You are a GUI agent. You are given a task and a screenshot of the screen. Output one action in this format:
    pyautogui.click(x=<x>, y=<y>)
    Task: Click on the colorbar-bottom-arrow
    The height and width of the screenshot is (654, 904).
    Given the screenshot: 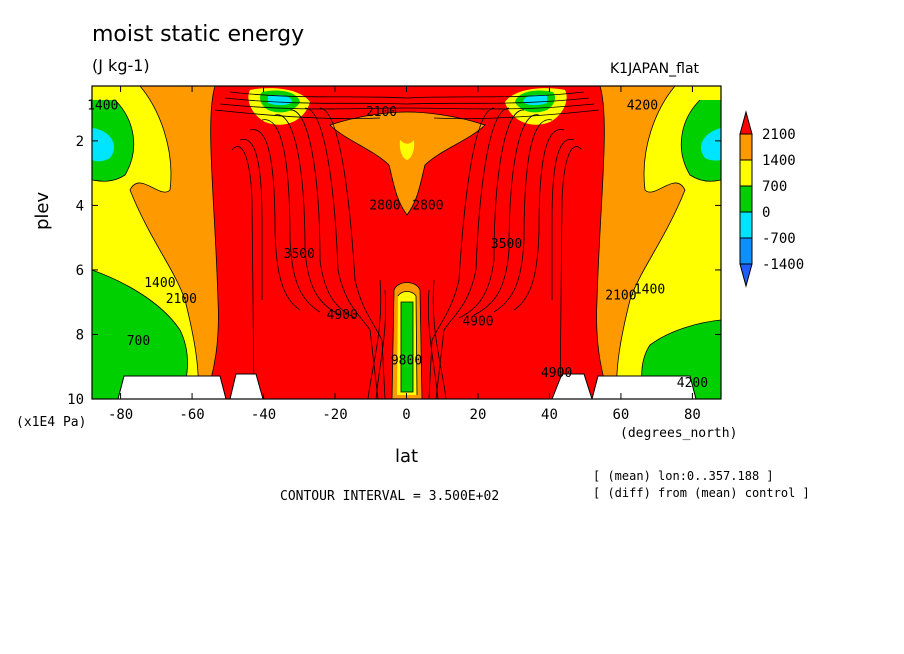 What is the action you would take?
    pyautogui.click(x=746, y=275)
    